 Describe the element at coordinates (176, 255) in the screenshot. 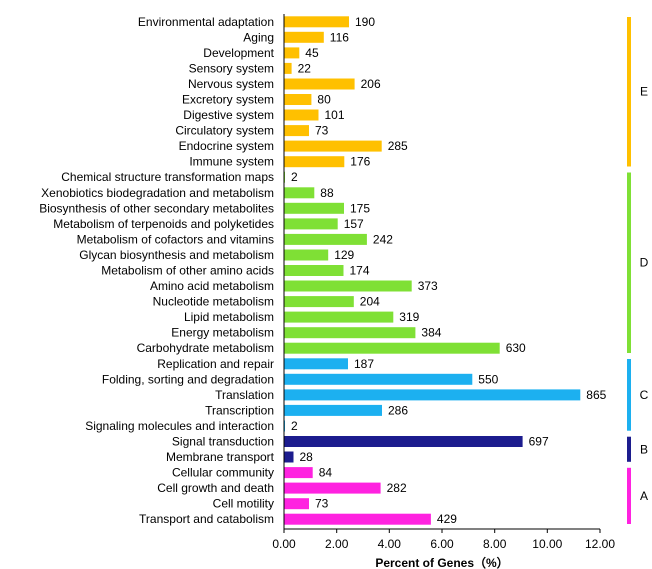

I see `category-label: Glycan biosynthesis and metabolism` at that location.